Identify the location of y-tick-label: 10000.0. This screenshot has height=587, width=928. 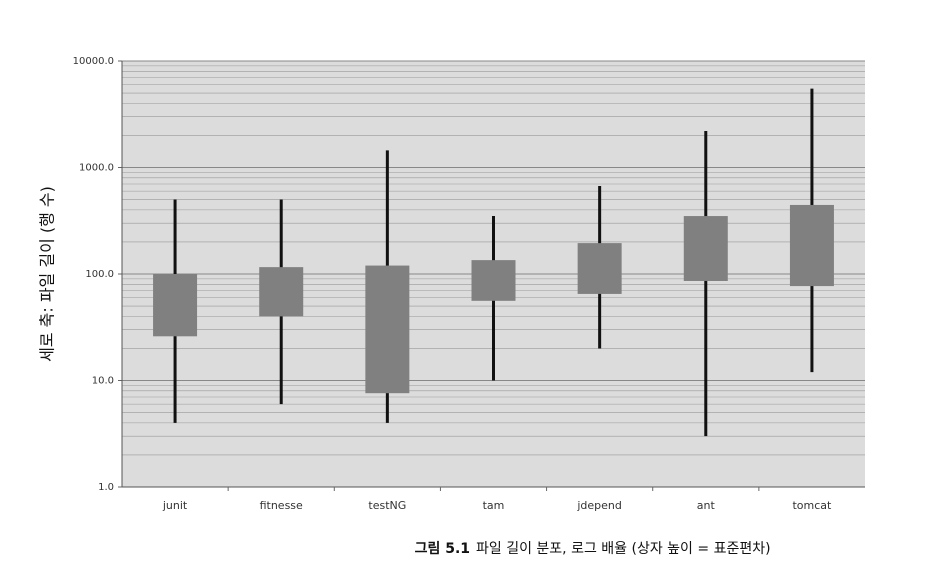
(93, 61).